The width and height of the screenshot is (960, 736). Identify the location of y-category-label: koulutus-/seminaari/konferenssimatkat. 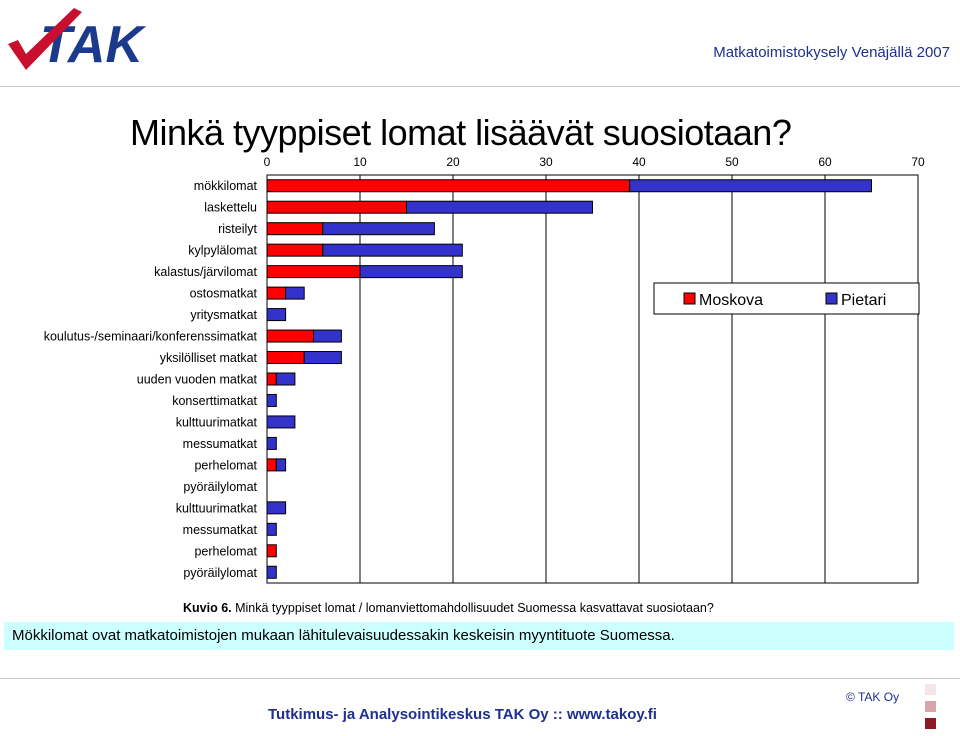
(151, 337).